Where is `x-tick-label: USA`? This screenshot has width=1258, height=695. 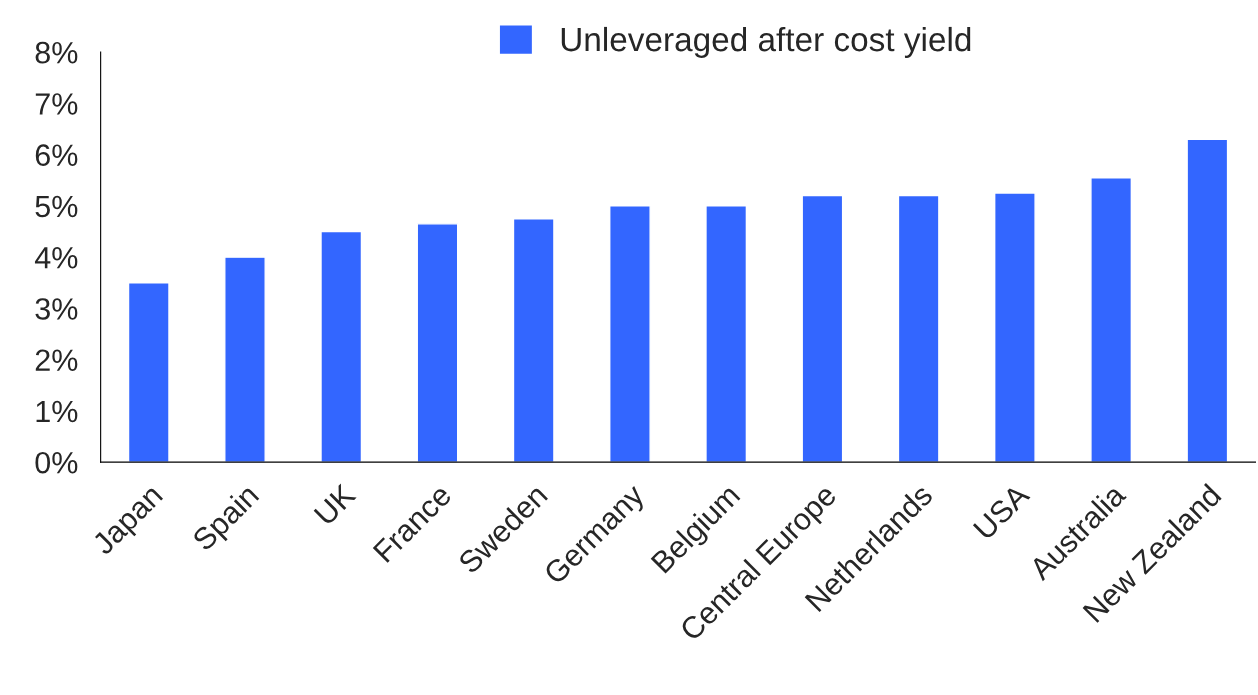
x-tick-label: USA is located at coordinates (1001, 511).